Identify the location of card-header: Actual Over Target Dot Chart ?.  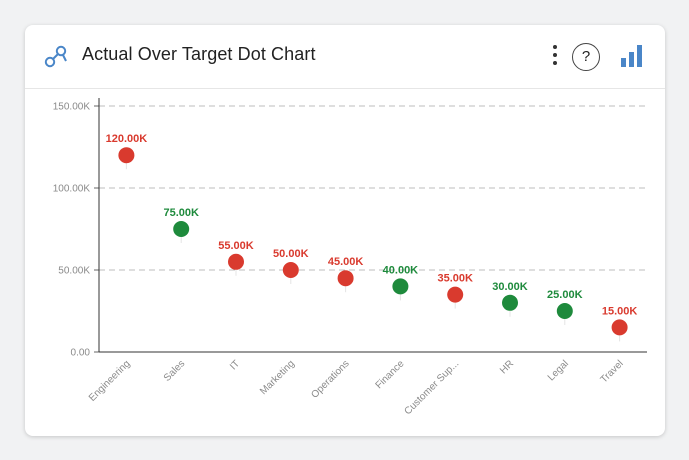
(345, 57).